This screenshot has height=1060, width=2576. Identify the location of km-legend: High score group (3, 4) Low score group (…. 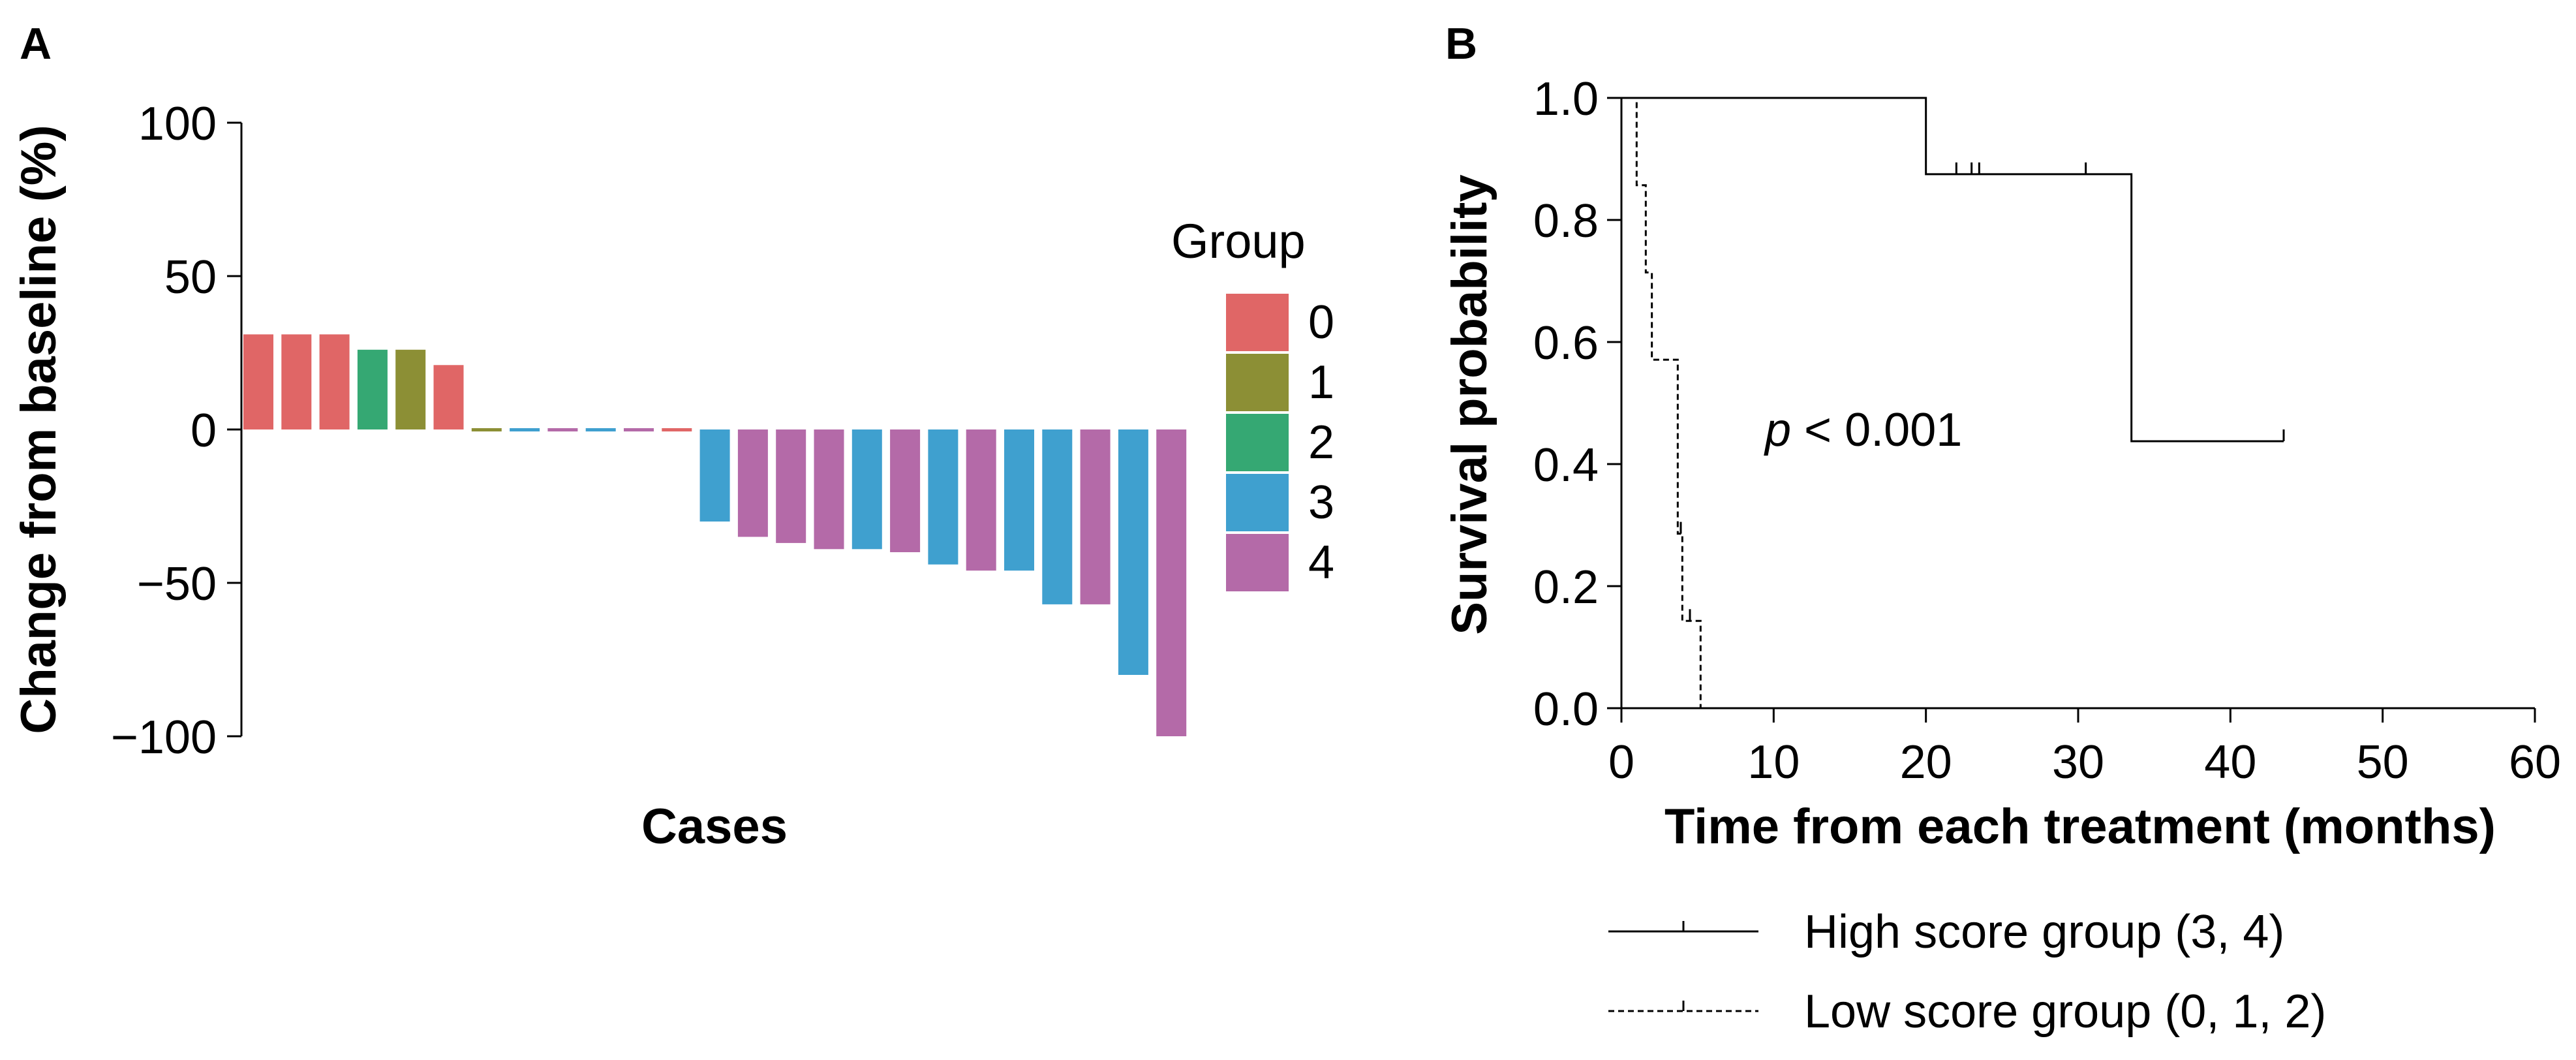
(1967, 972).